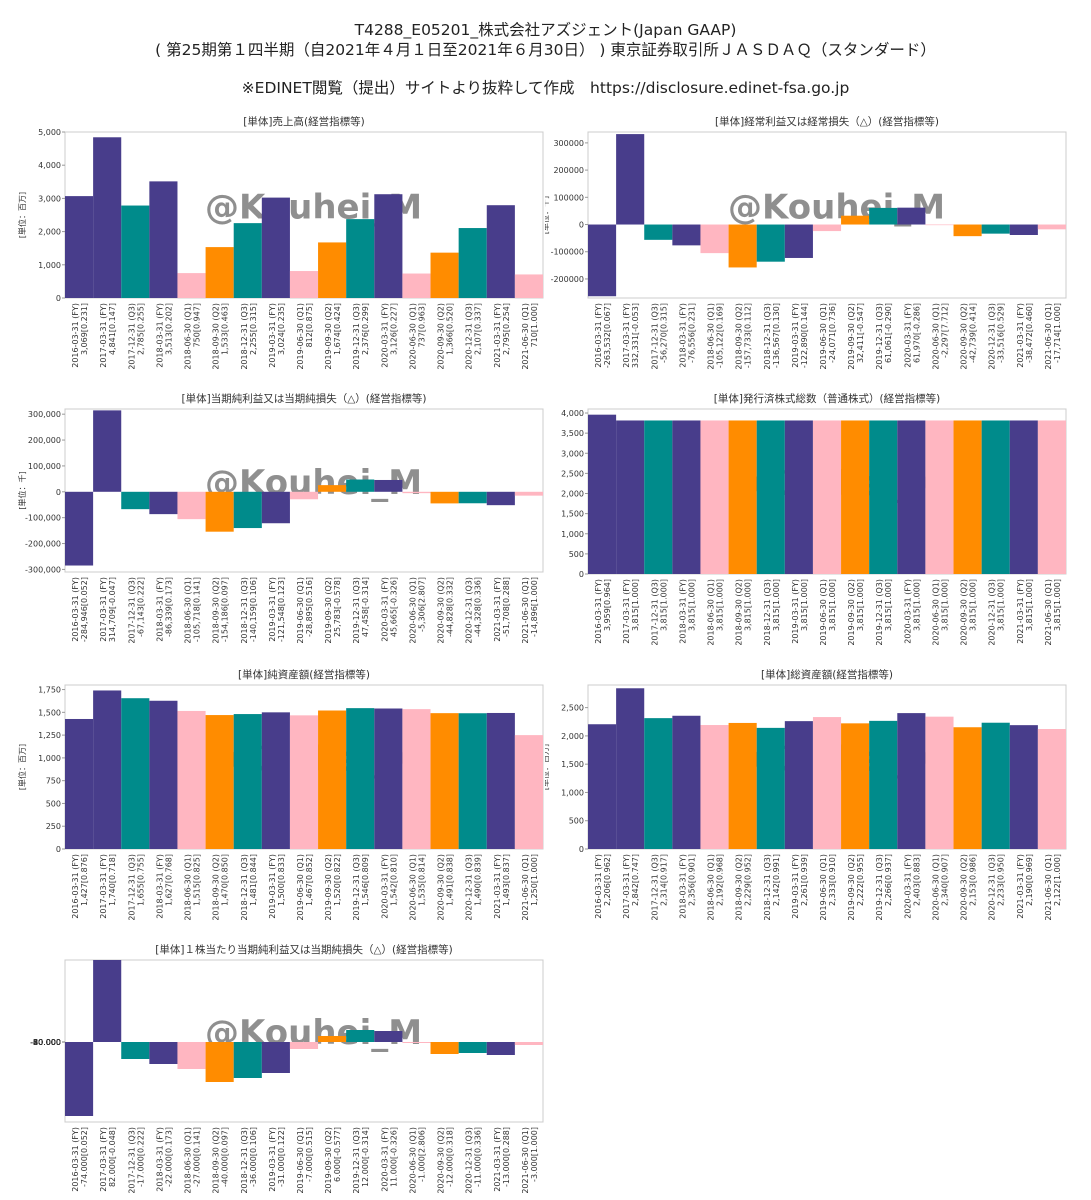  Describe the element at coordinates (581, 849) in the screenshot. I see `y-tick-label: 0` at that location.